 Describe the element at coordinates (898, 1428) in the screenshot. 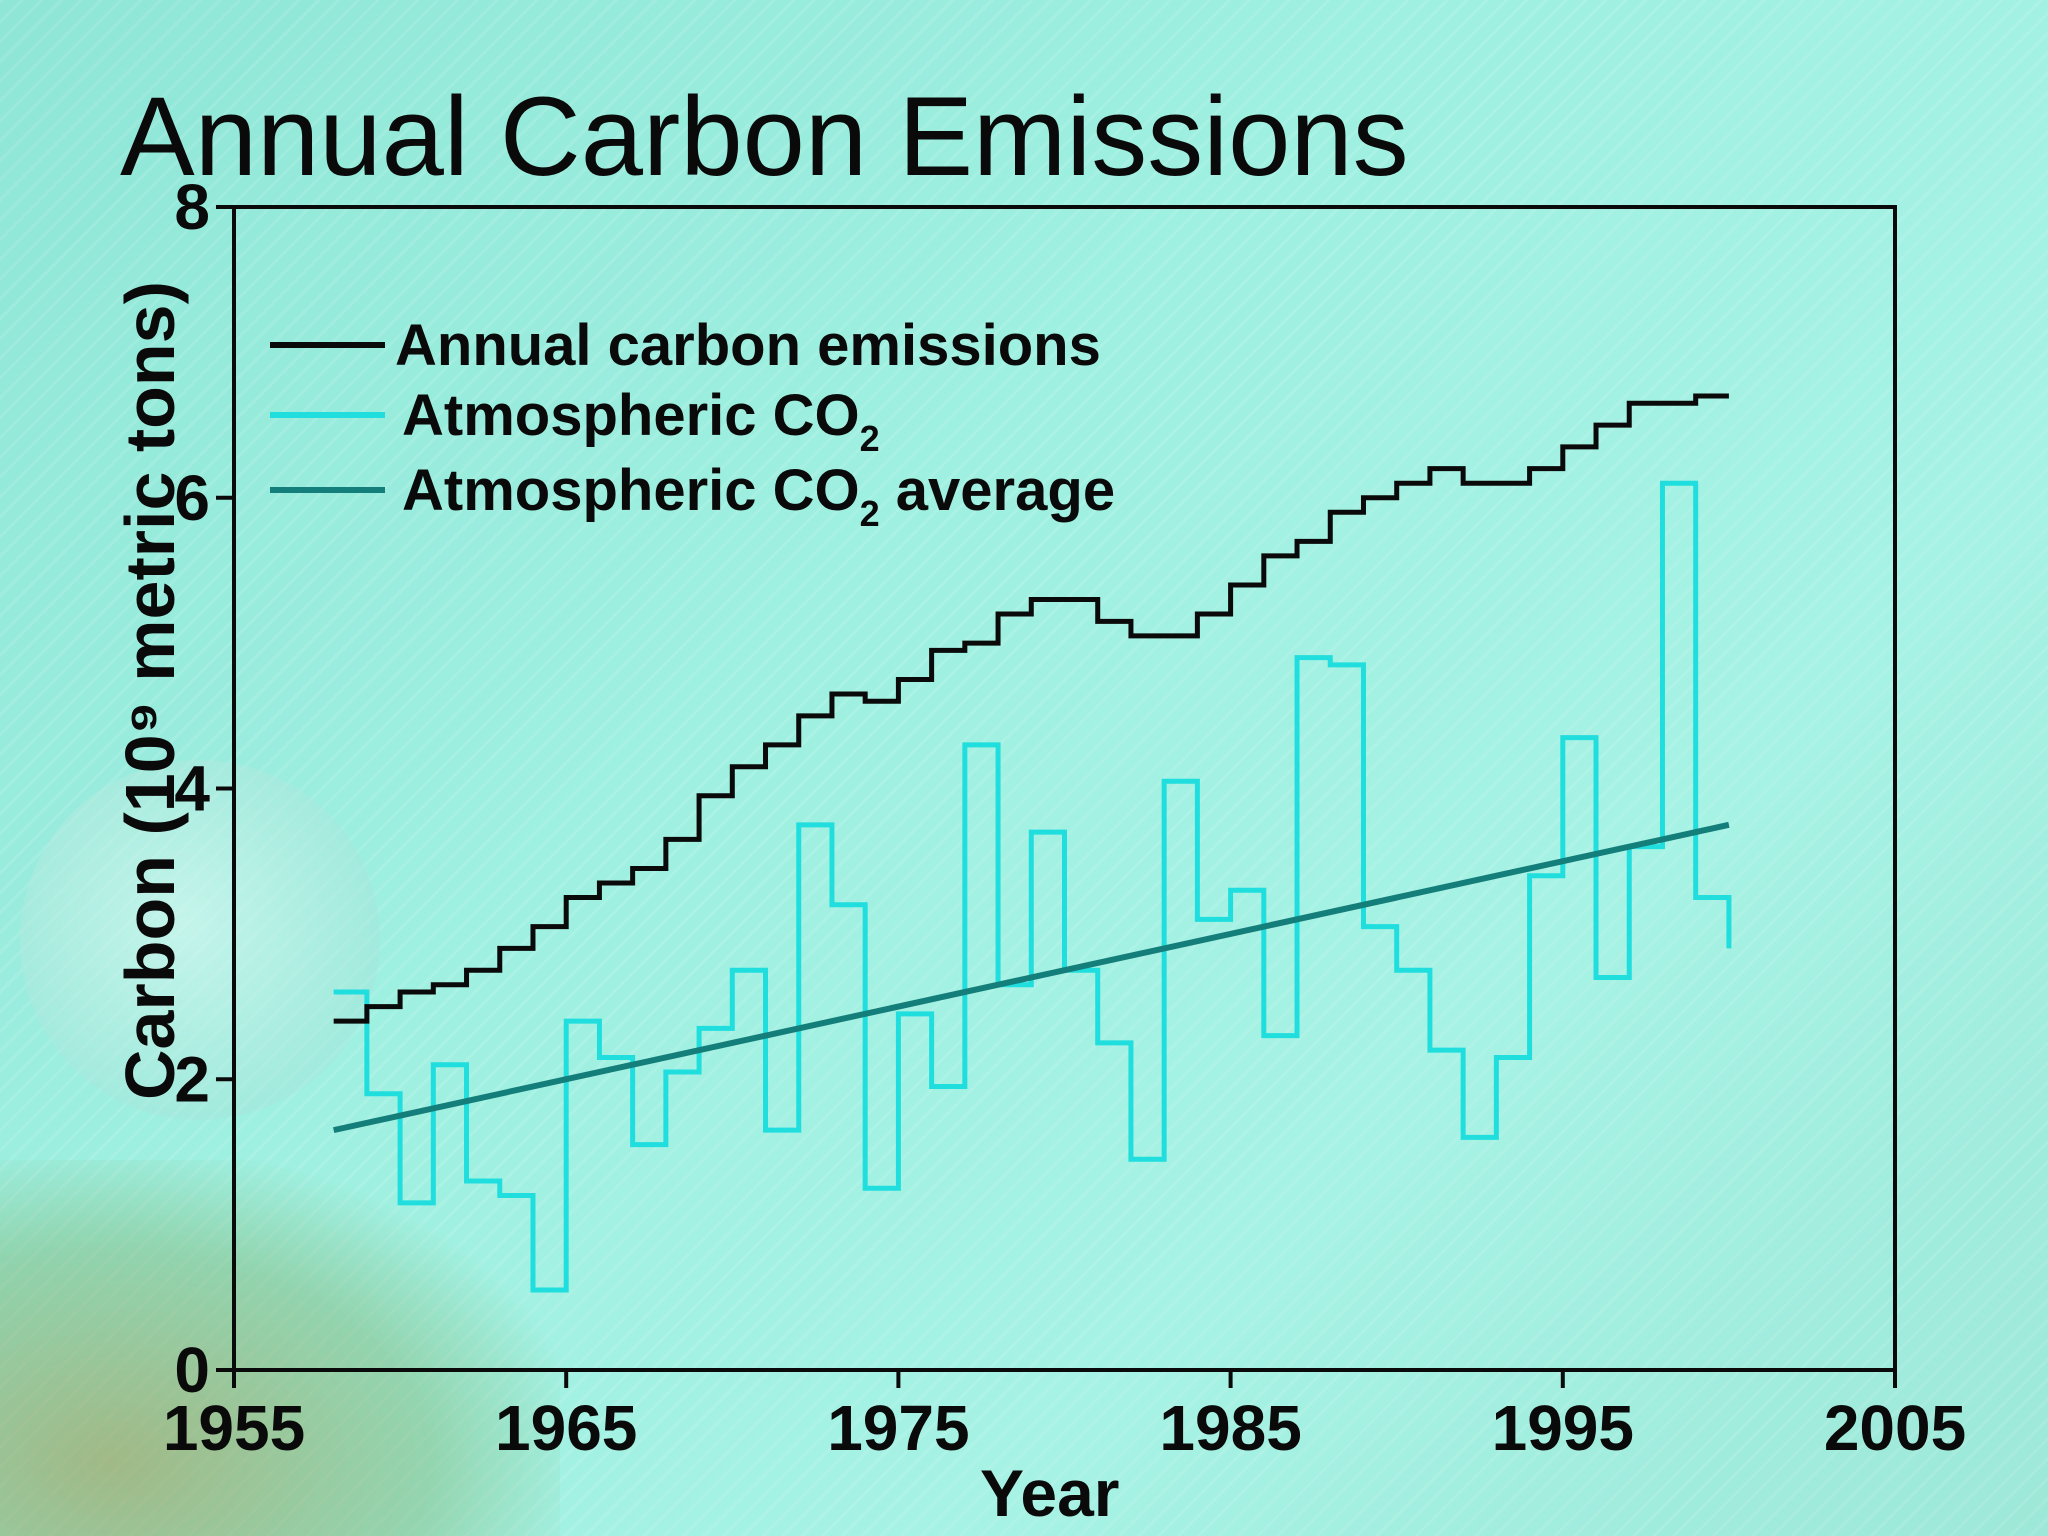

I see `x-tick-label: 1975` at that location.